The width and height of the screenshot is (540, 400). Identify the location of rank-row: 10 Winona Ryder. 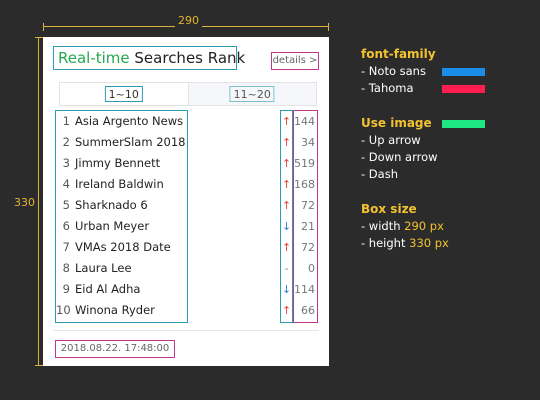
(121, 310).